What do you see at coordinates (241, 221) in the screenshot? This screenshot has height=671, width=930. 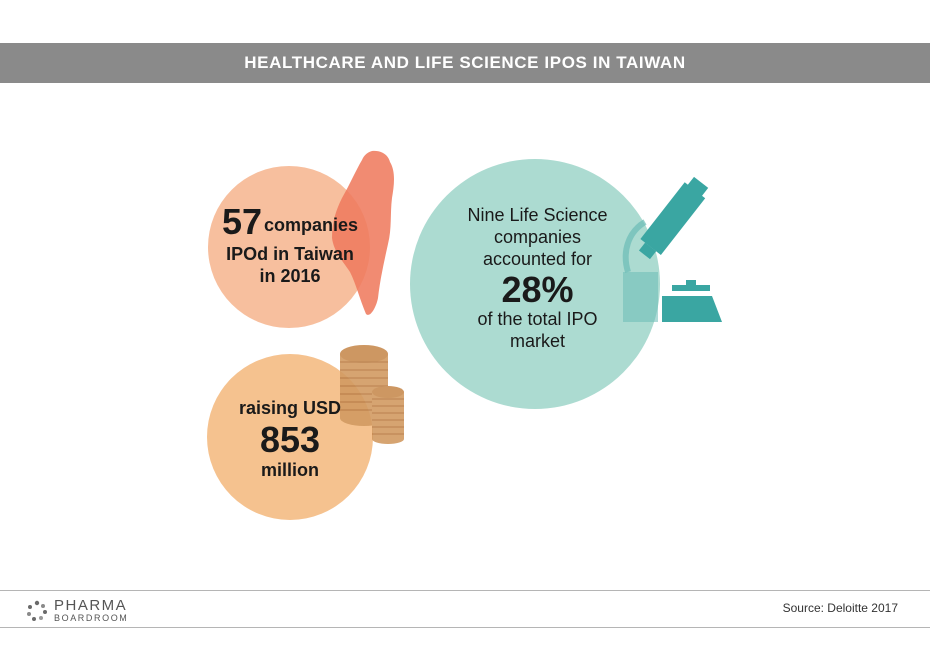 I see `companies-count: 57` at bounding box center [241, 221].